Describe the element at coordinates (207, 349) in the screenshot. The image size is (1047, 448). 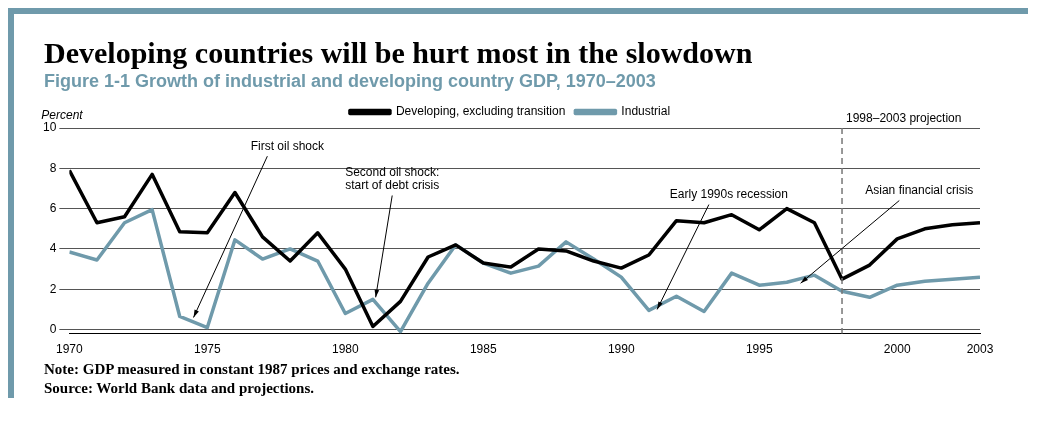
I see `x-tick-label: 1975` at that location.